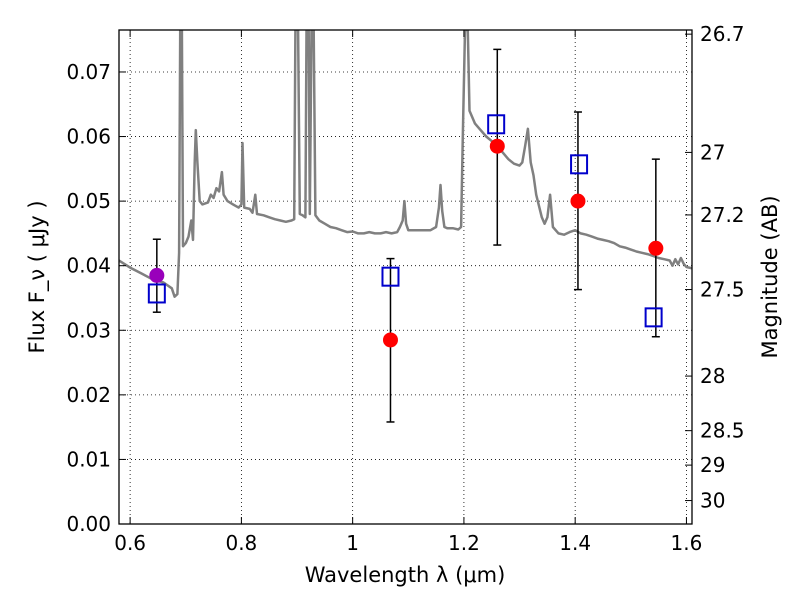 This screenshot has width=800, height=600. Describe the element at coordinates (88, 395) in the screenshot. I see `y-tick-label: 0.02` at that location.